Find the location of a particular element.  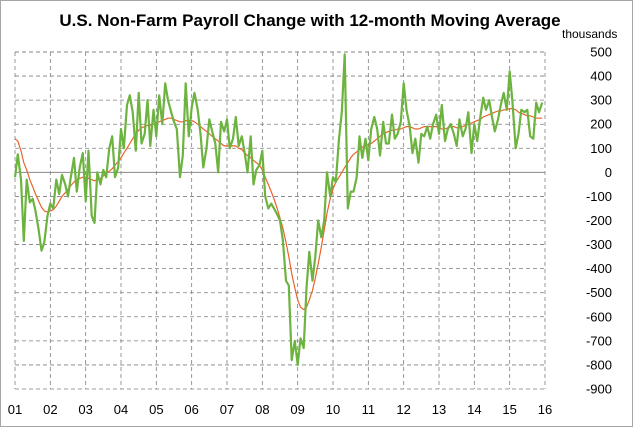

unit-label: thousands is located at coordinates (589, 34).